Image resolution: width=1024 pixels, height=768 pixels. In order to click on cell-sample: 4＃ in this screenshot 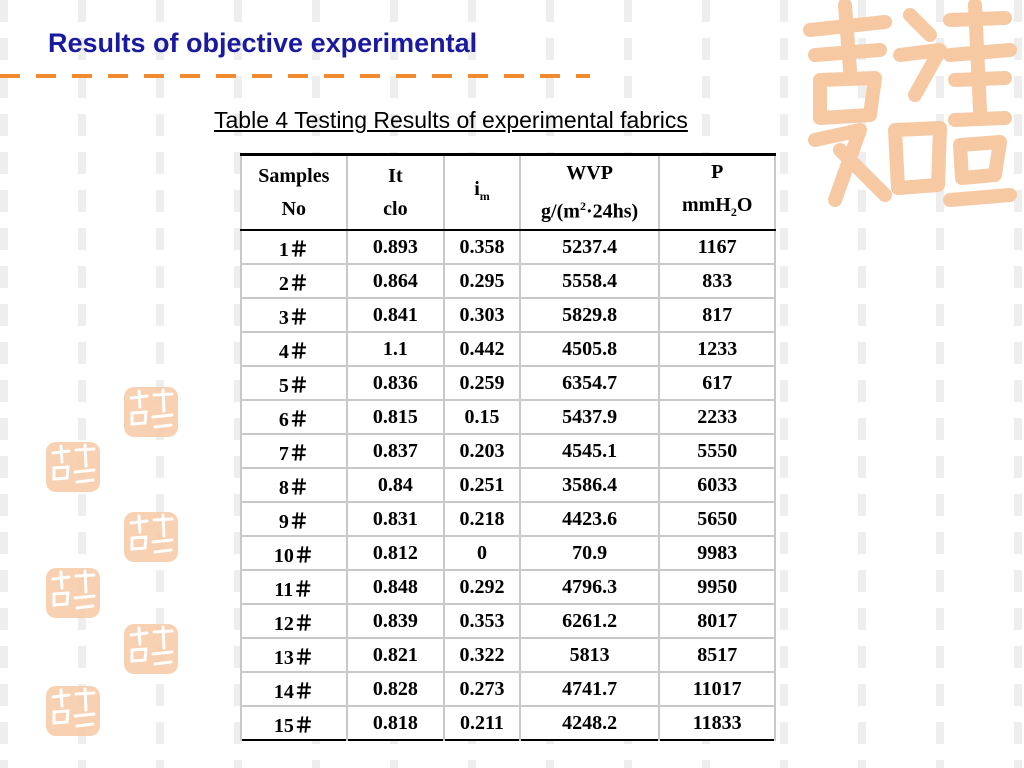, I will do `click(294, 349)`.